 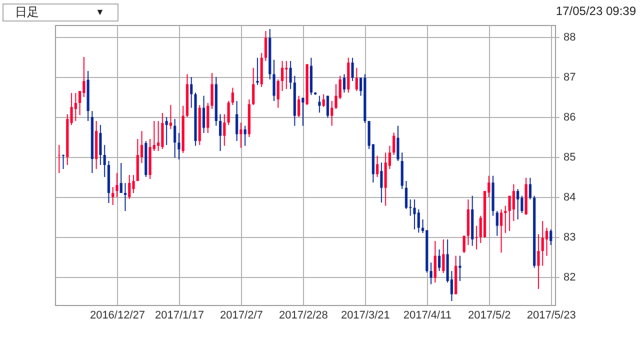 What do you see at coordinates (570, 158) in the screenshot?
I see `y-tick-label: 85` at bounding box center [570, 158].